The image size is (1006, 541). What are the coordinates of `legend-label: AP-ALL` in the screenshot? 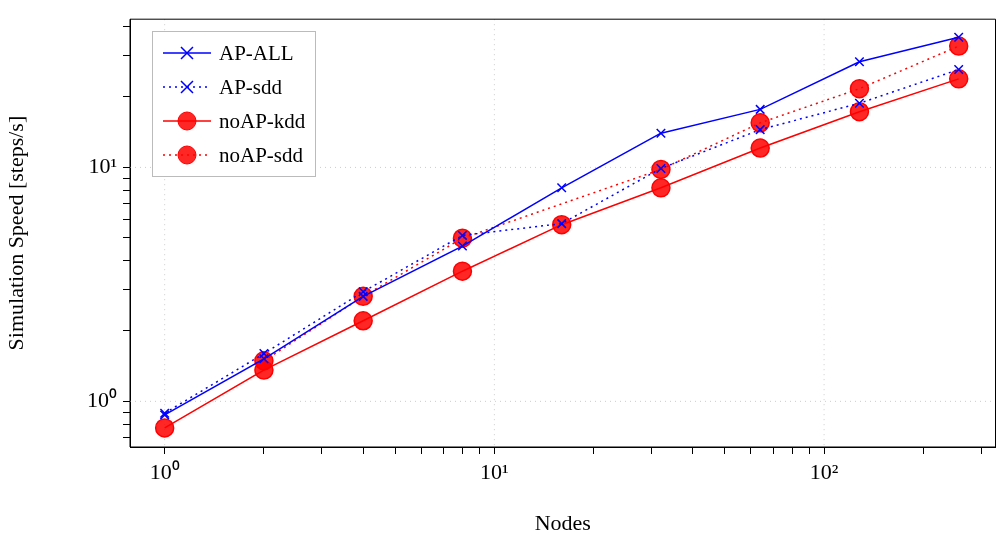 It's located at (256, 53).